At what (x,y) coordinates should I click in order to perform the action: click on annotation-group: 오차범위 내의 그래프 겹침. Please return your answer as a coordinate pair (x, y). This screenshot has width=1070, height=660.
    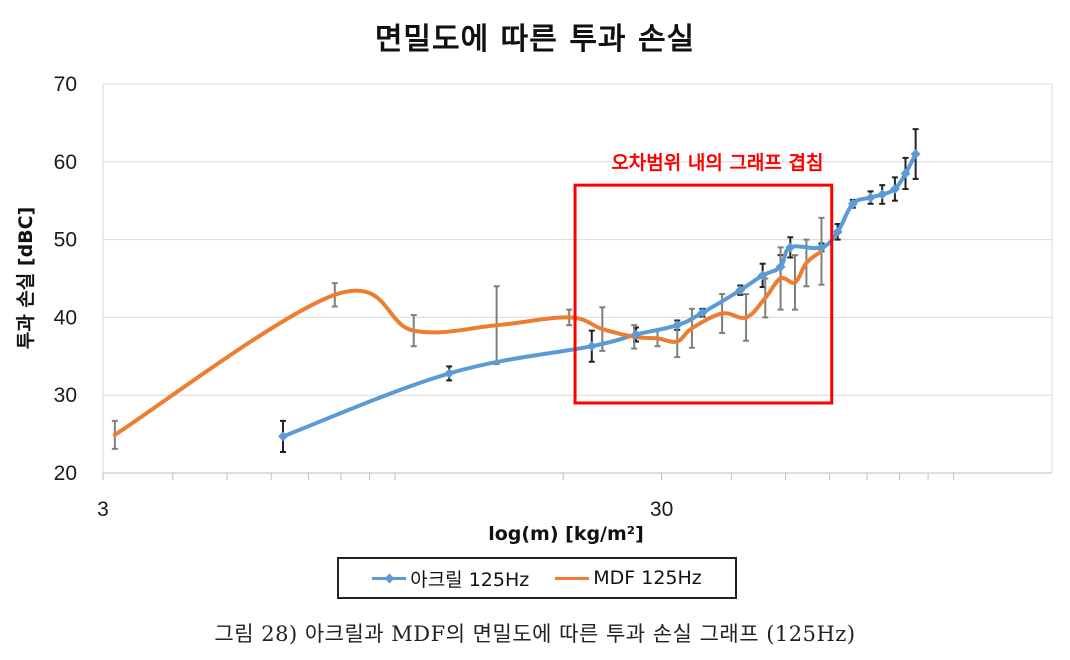
    Looking at the image, I should click on (703, 278).